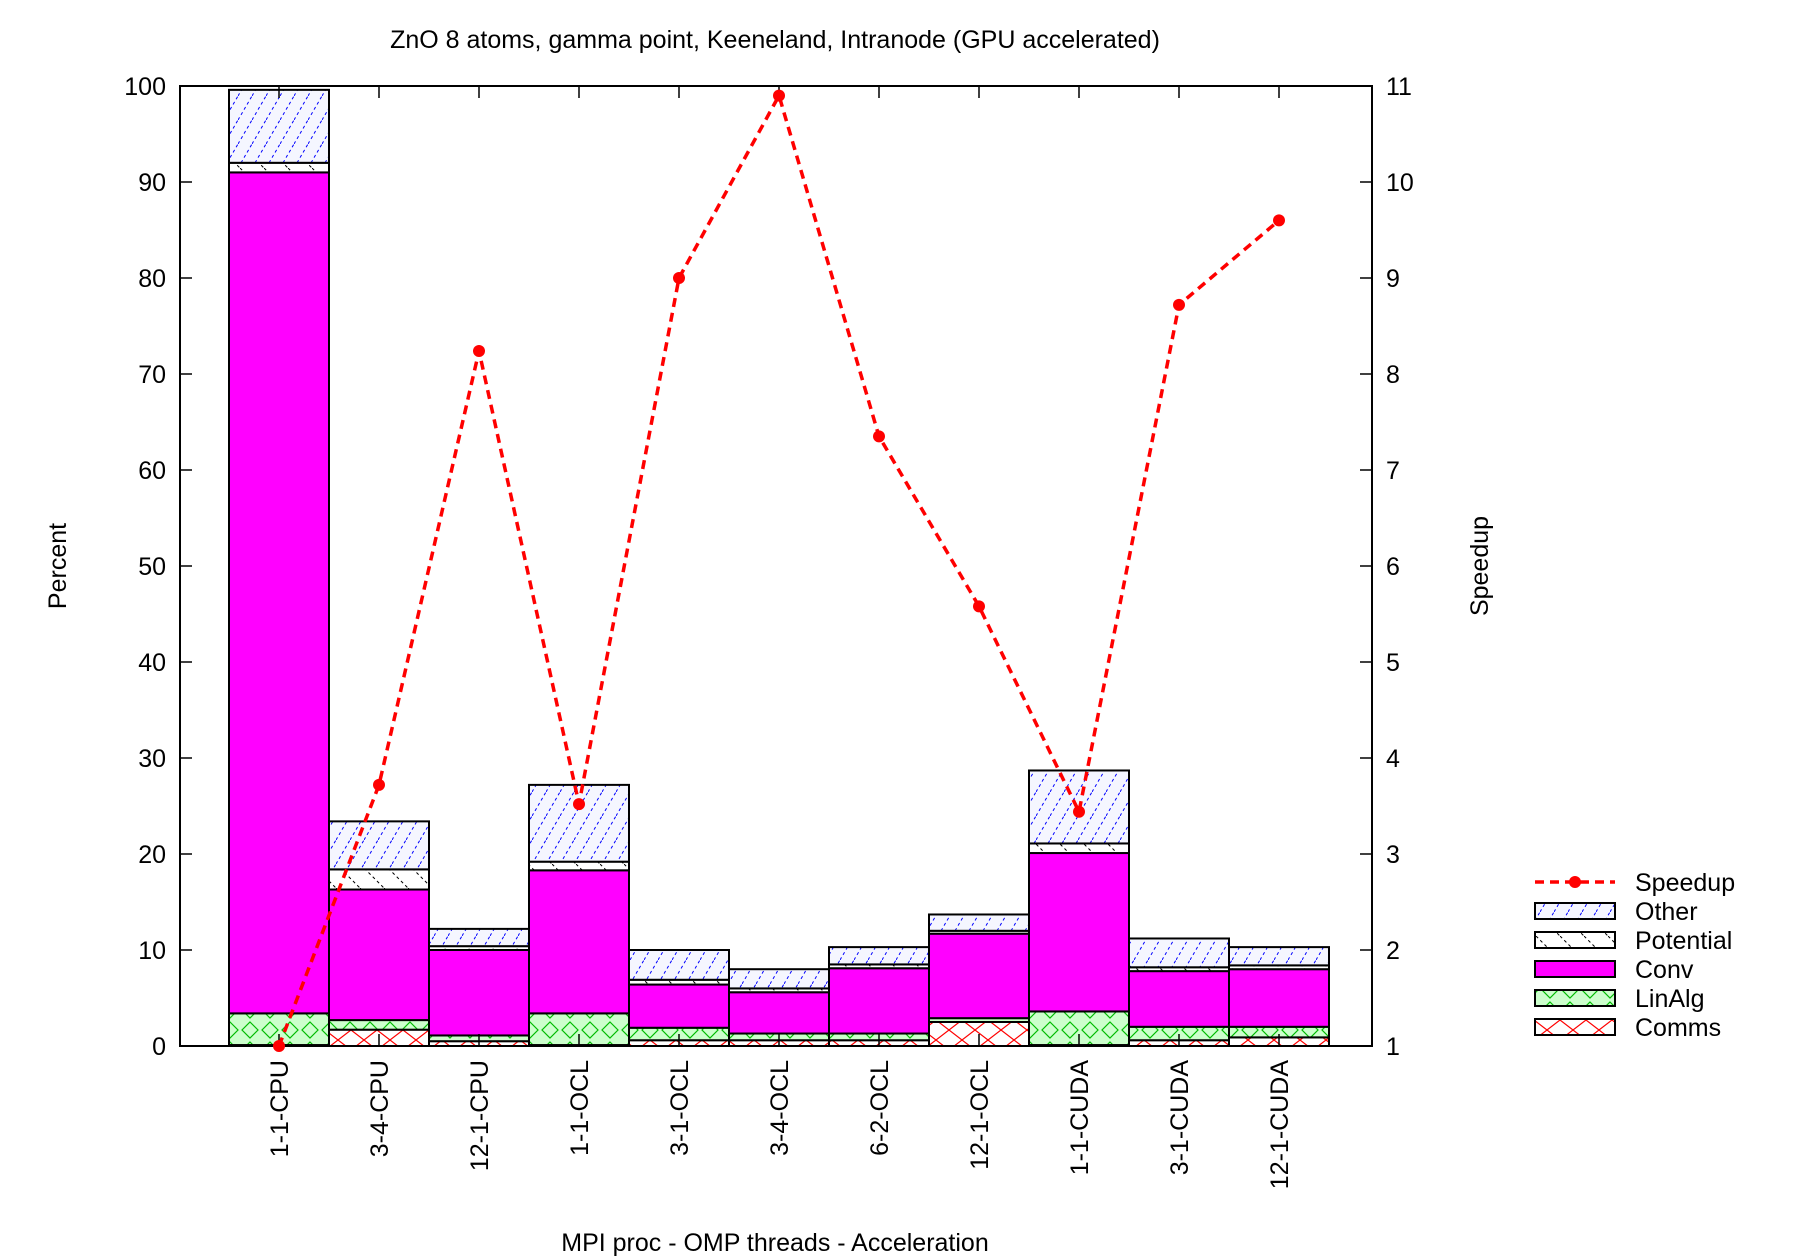 Image resolution: width=1800 pixels, height=1258 pixels. I want to click on legend-swatch-comms, so click(1575, 1027).